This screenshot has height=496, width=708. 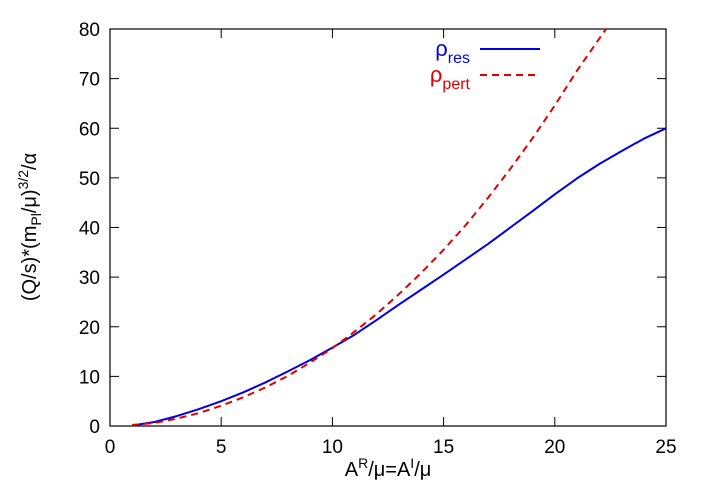 What do you see at coordinates (30, 161) in the screenshot?
I see `y-axis-label-end: /α` at bounding box center [30, 161].